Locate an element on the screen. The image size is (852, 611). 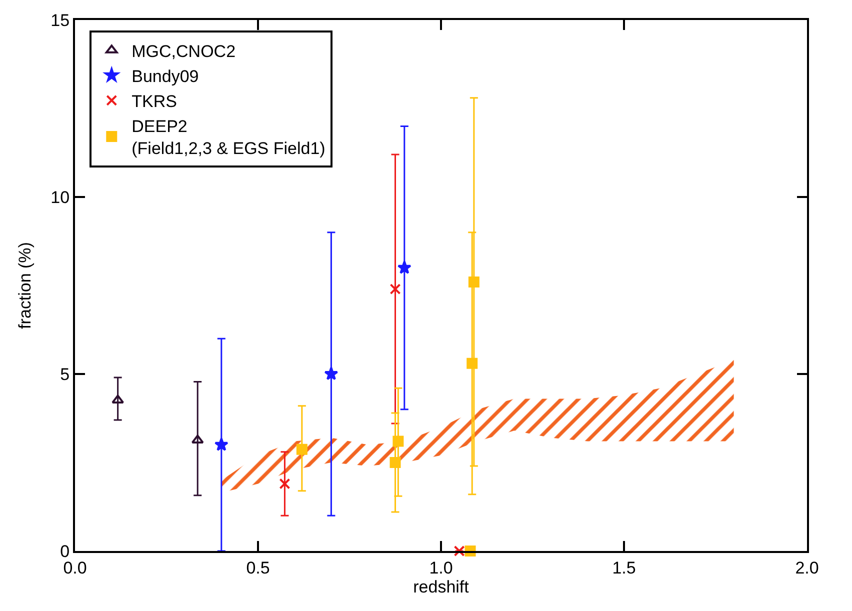
x-axis-title: redshift is located at coordinates (441, 586).